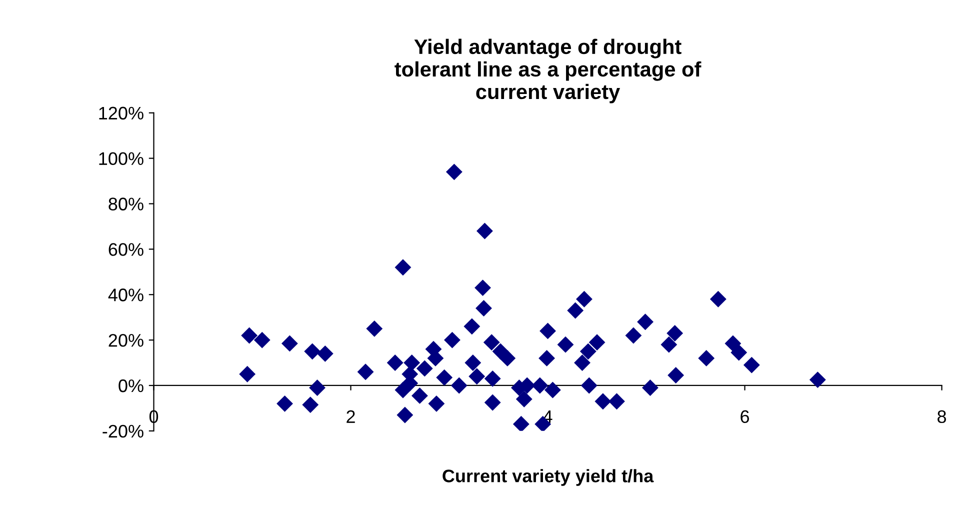 The height and width of the screenshot is (513, 961). Describe the element at coordinates (123, 431) in the screenshot. I see `y-tick-label: -20%` at that location.